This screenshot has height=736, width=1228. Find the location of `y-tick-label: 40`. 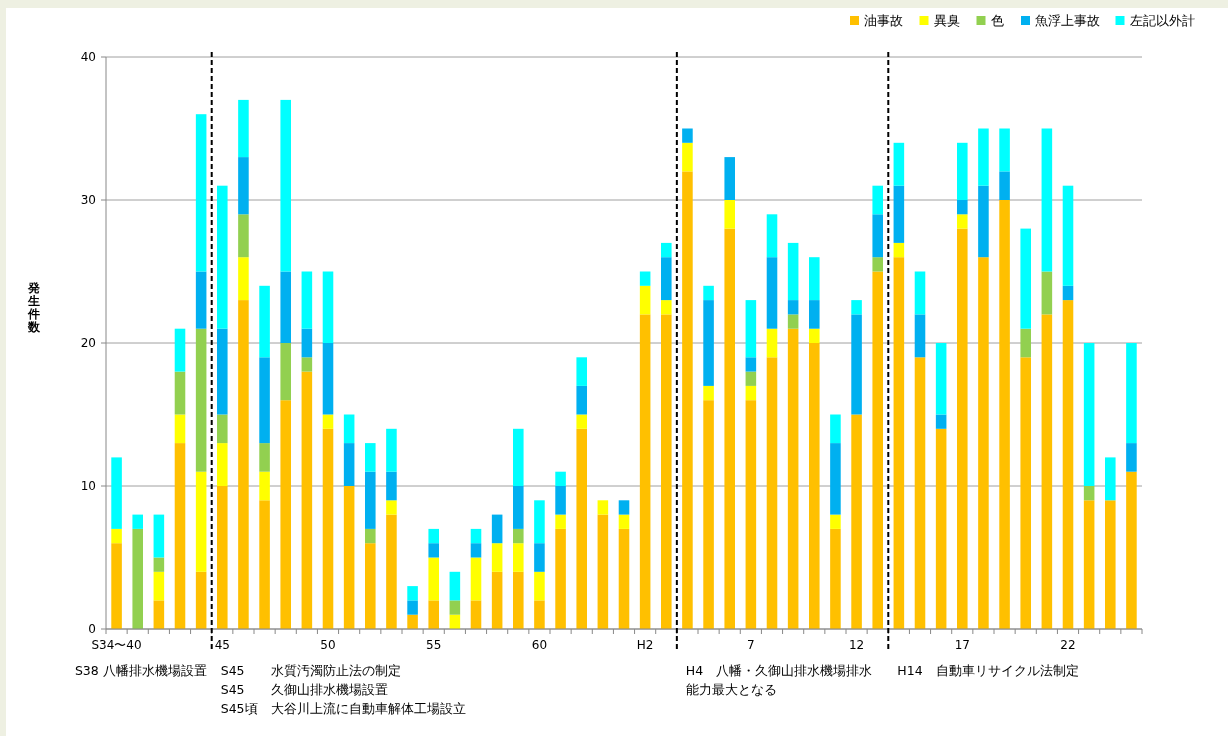

y-tick-label: 40 is located at coordinates (88, 57).